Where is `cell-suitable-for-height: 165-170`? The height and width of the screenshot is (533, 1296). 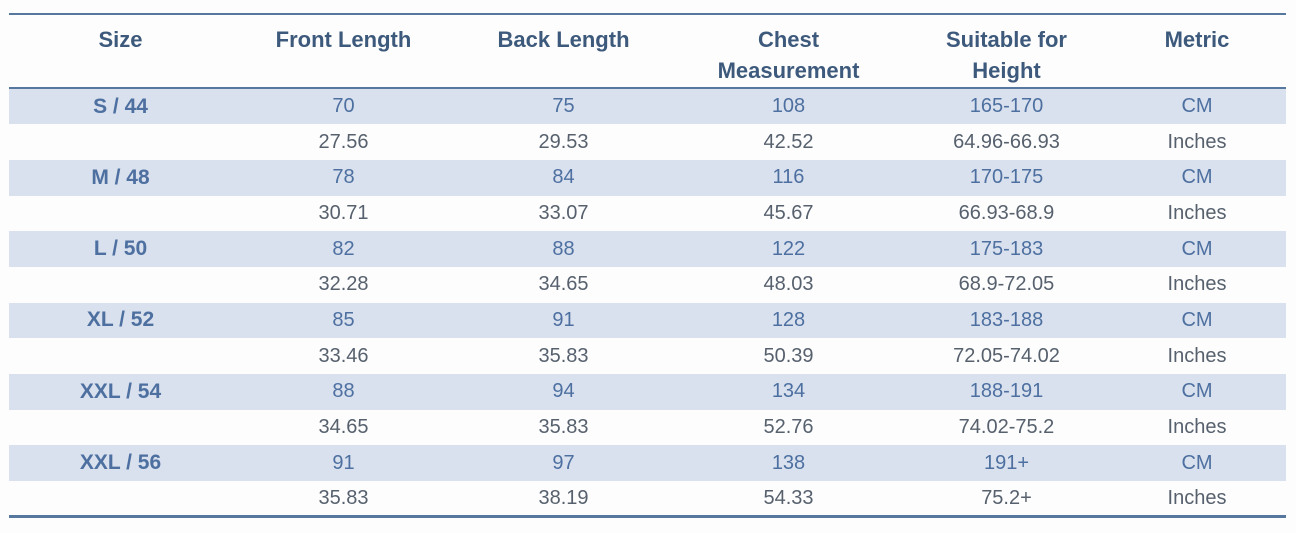 cell-suitable-for-height: 165-170 is located at coordinates (1006, 106).